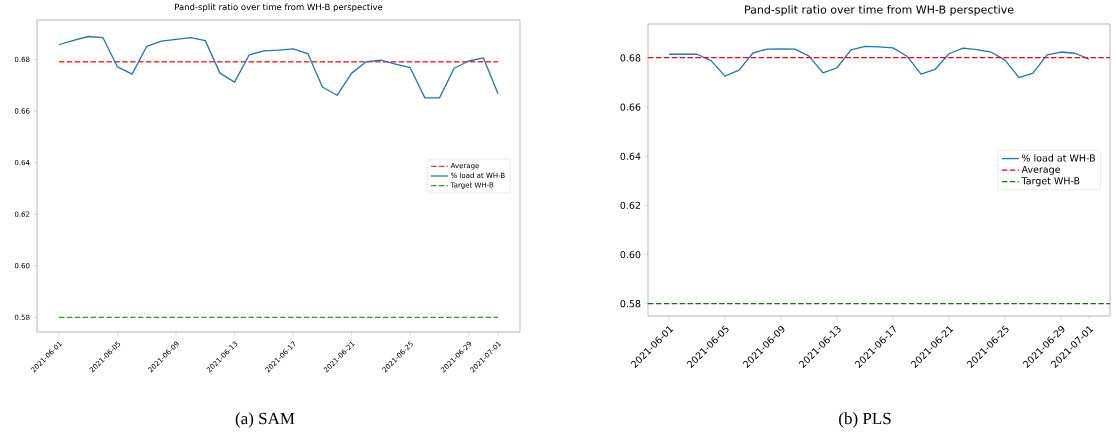 This screenshot has width=1116, height=437. Describe the element at coordinates (630, 107) in the screenshot. I see `y-tick-label: 0.66` at that location.